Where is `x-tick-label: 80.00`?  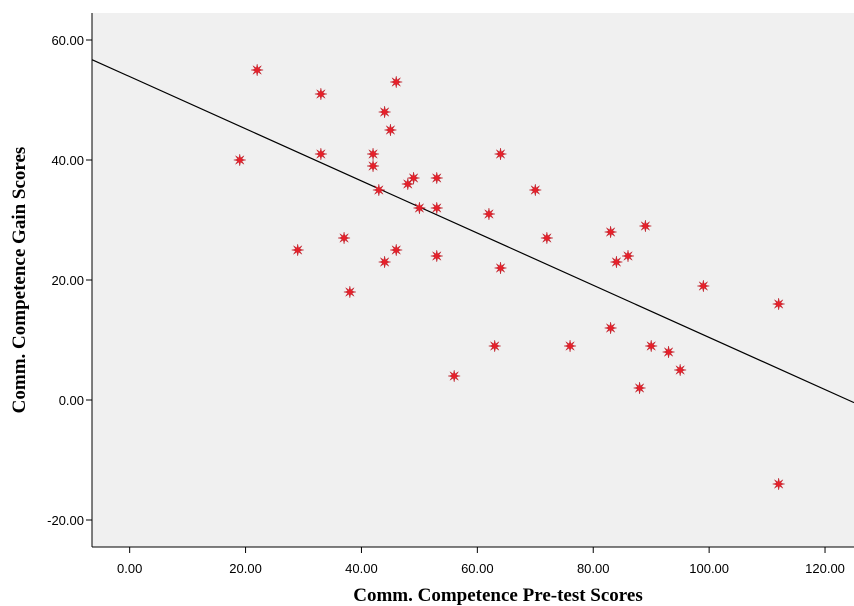 x-tick-label: 80.00 is located at coordinates (593, 568).